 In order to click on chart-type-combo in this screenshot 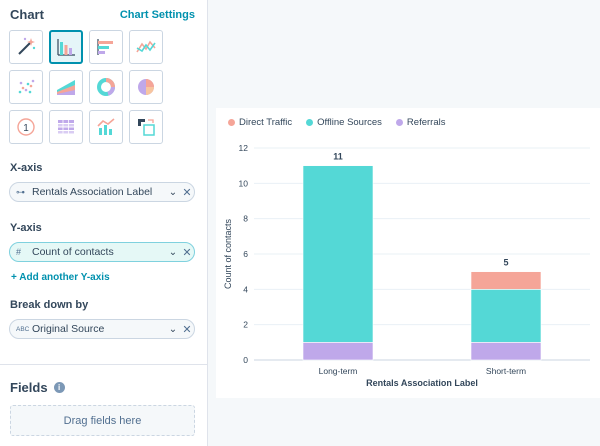, I will do `click(106, 127)`.